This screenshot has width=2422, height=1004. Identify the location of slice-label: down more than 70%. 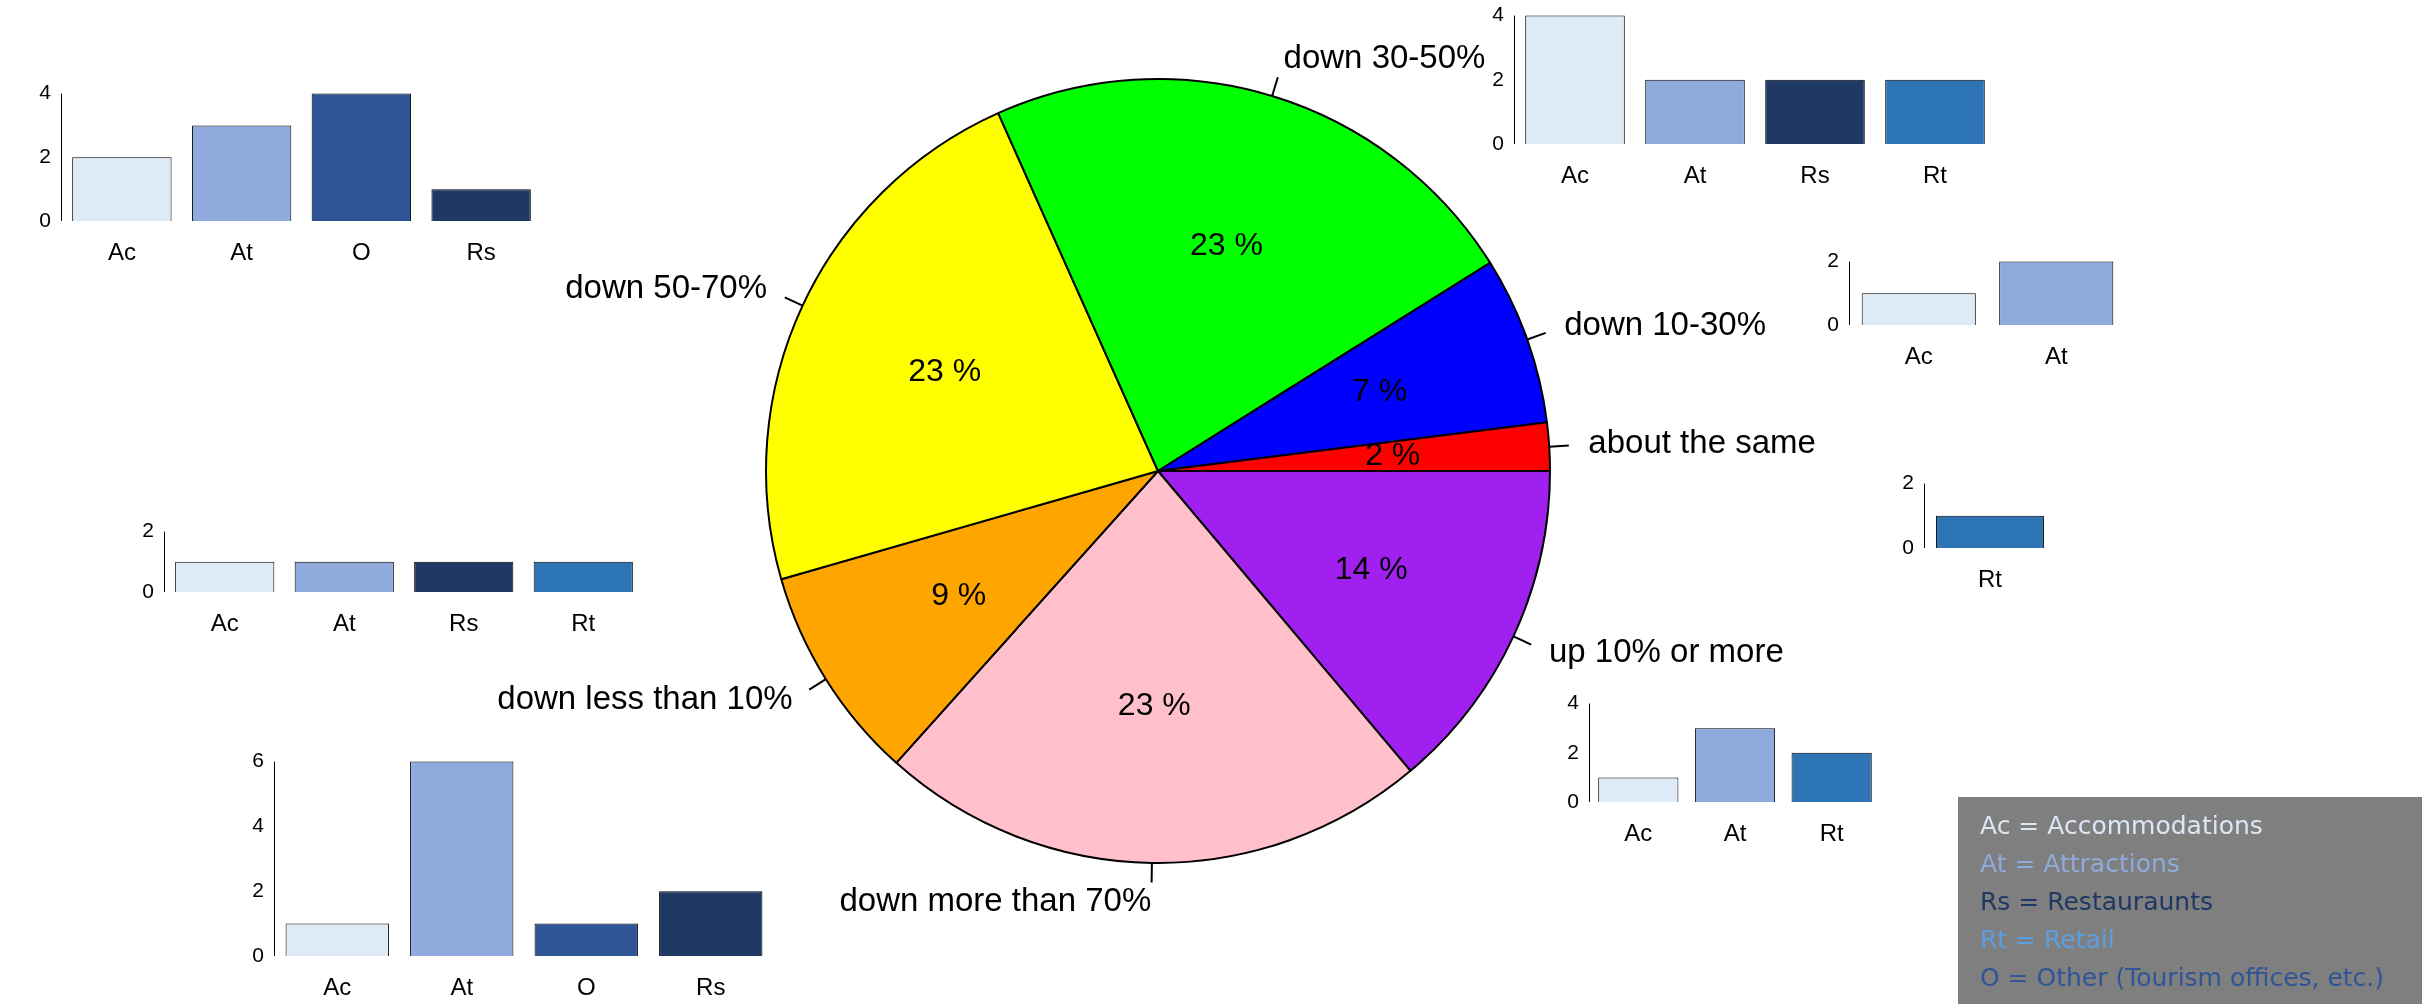
(995, 900).